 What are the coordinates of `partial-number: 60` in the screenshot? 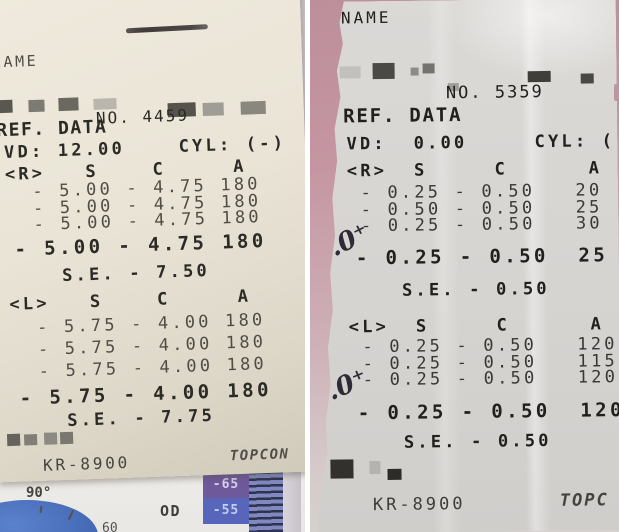 It's located at (110, 526).